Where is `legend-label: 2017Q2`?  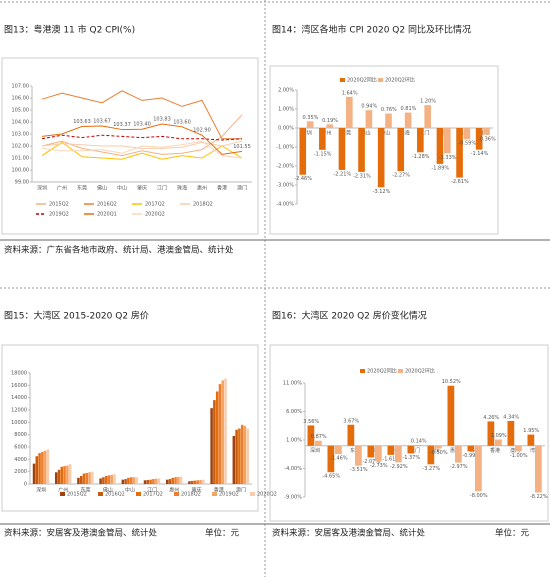 legend-label: 2017Q2 is located at coordinates (155, 205).